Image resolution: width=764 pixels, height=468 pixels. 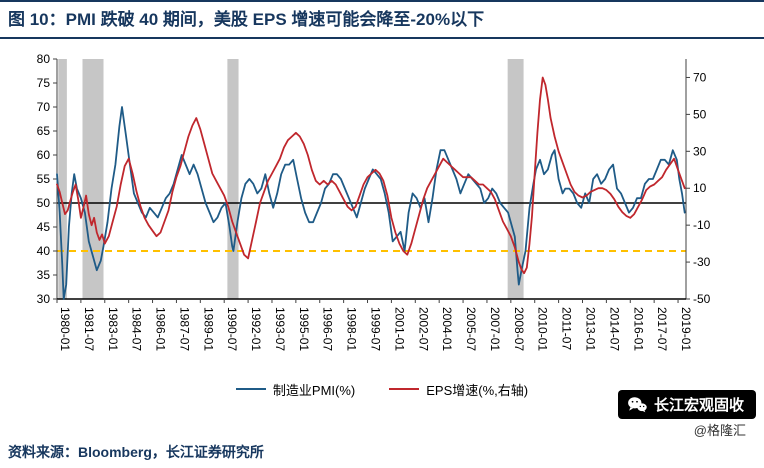 I want to click on figure-title: 图 10：PMI 跌破 40 期间，美股 EPS 增速可能会降至-20%以下, so click(x=382, y=19).